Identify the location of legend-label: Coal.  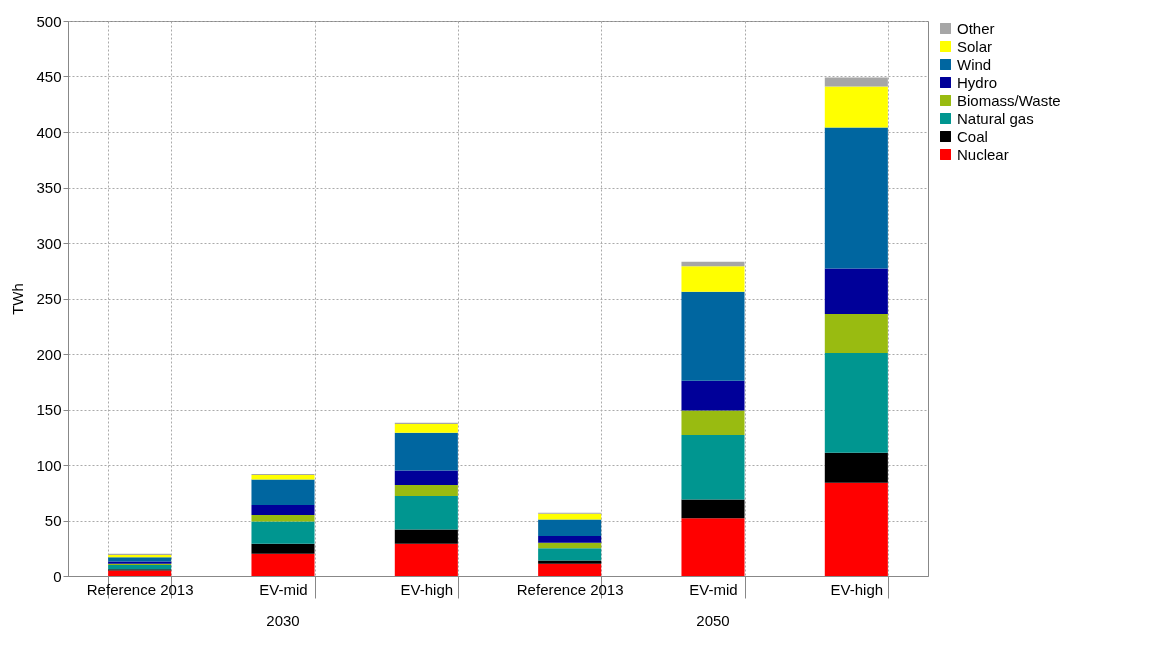
(972, 136).